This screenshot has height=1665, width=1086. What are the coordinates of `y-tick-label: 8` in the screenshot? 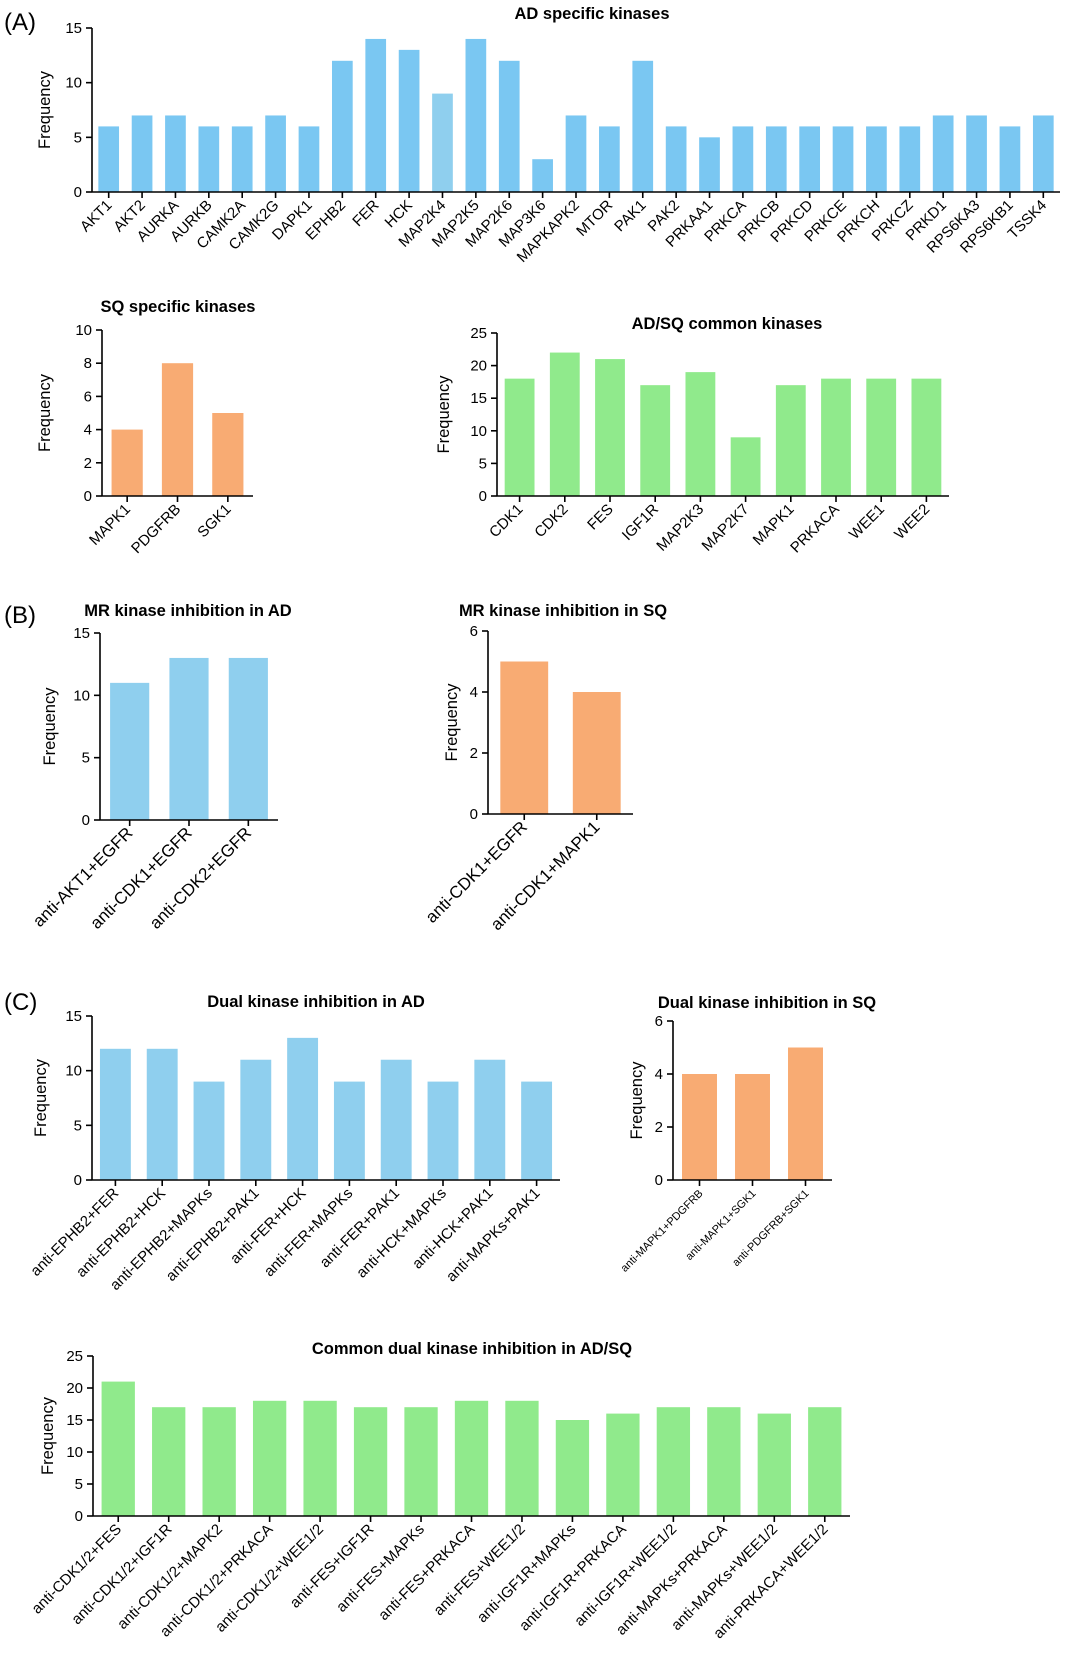 It's located at (88, 363).